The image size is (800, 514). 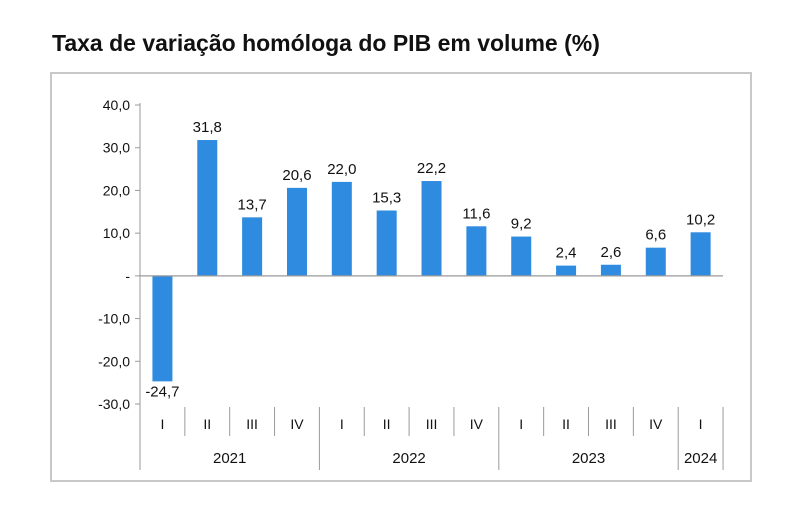 What do you see at coordinates (700, 219) in the screenshot?
I see `data-label: 10,2` at bounding box center [700, 219].